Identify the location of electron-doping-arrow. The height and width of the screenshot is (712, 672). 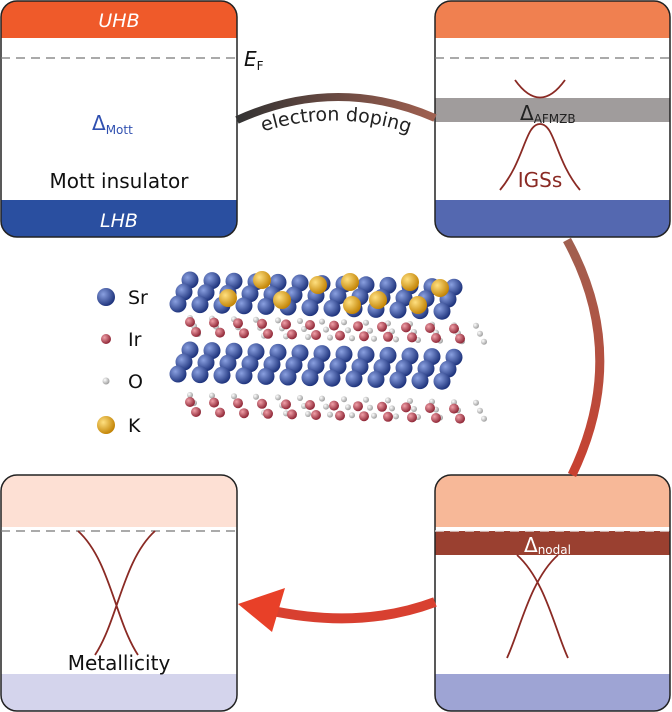
(336, 108).